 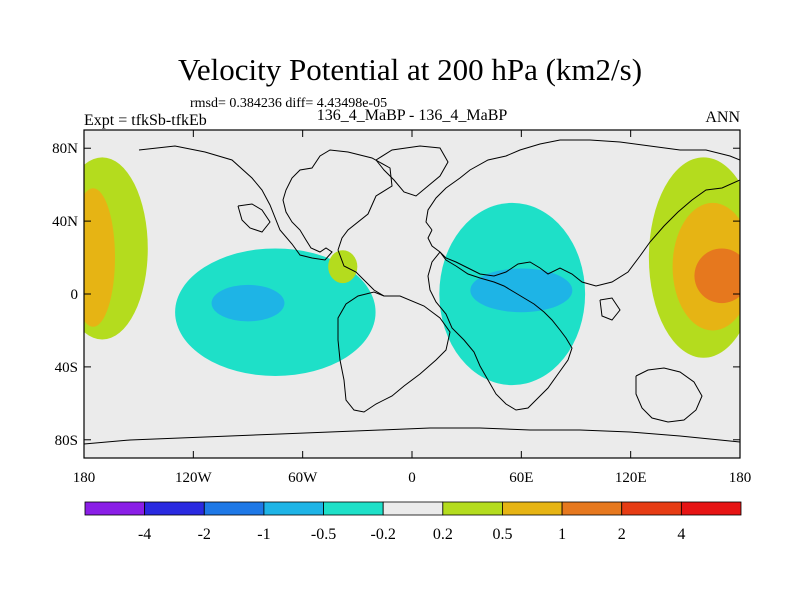 What do you see at coordinates (288, 103) in the screenshot?
I see `stats-line: rmsd= 0.384236 diff= 4.43498e-05` at bounding box center [288, 103].